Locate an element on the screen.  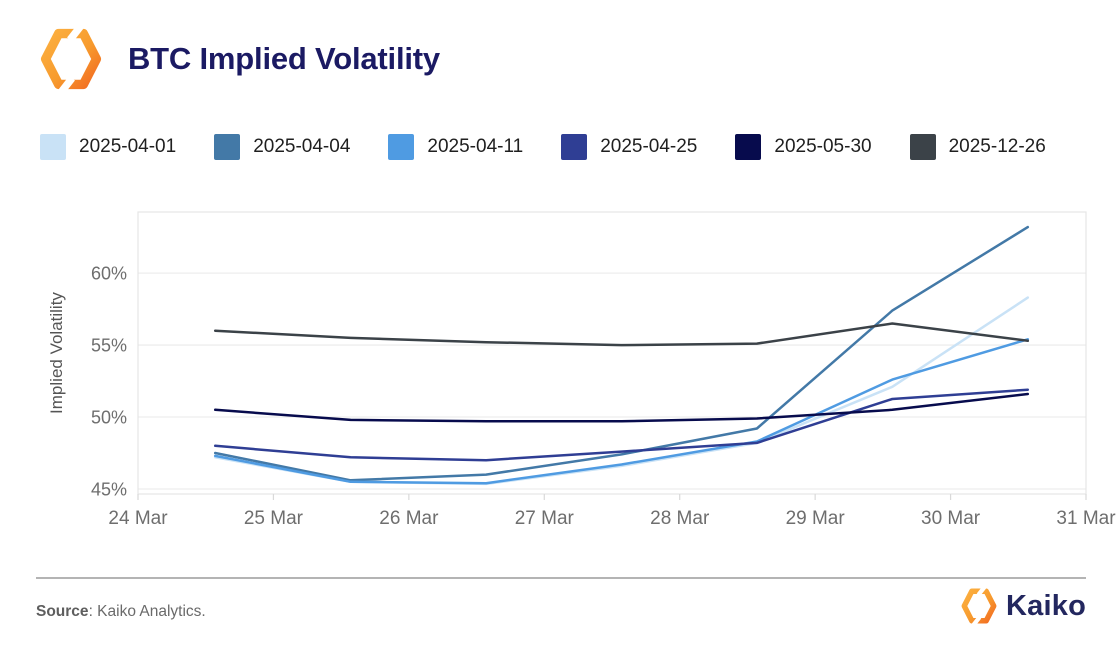
legend-item-2025-05-30: 2025-05-30 is located at coordinates (803, 147).